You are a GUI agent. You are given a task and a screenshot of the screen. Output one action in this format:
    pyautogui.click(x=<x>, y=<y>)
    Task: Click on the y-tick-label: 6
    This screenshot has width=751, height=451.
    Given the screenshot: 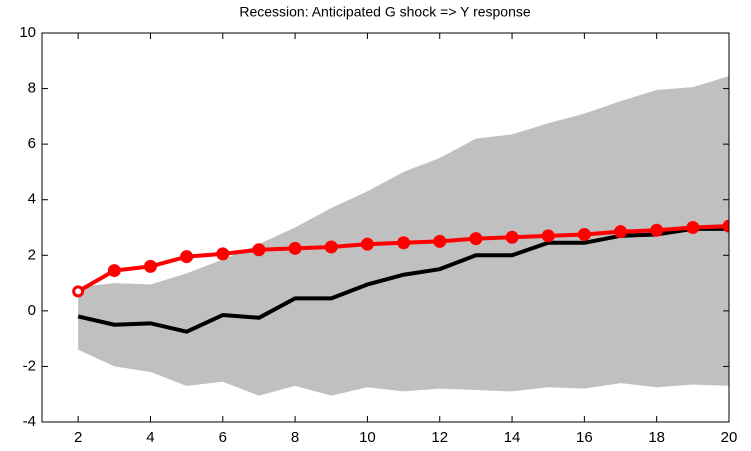 What is the action you would take?
    pyautogui.click(x=32, y=143)
    